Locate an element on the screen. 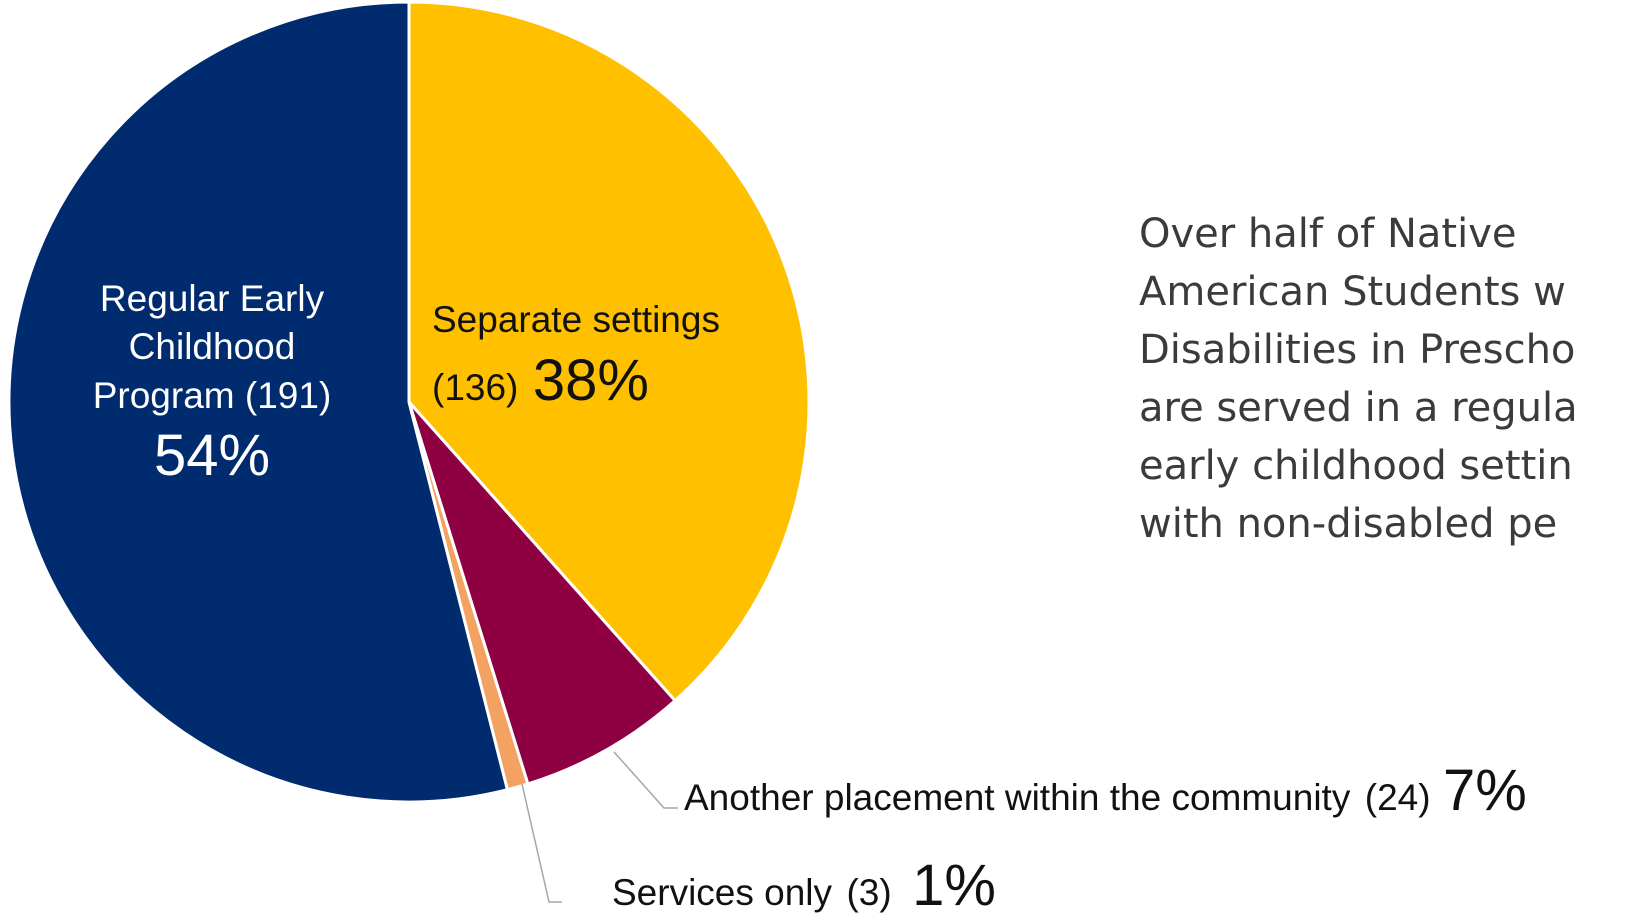  label-separate-line1: Separate settings is located at coordinates (576, 319).